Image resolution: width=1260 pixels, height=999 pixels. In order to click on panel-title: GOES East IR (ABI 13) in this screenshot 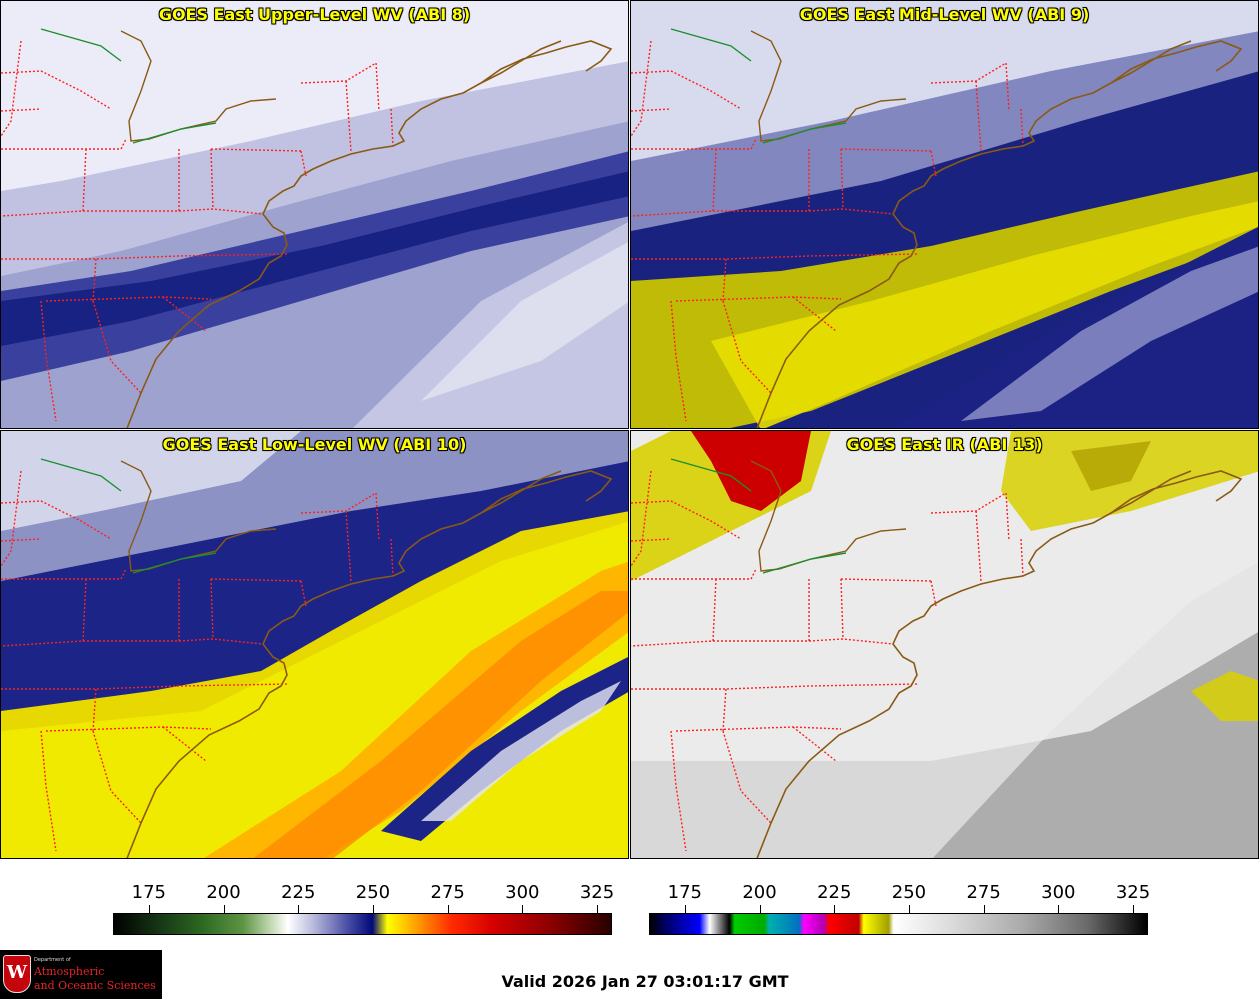, I will do `click(944, 444)`.